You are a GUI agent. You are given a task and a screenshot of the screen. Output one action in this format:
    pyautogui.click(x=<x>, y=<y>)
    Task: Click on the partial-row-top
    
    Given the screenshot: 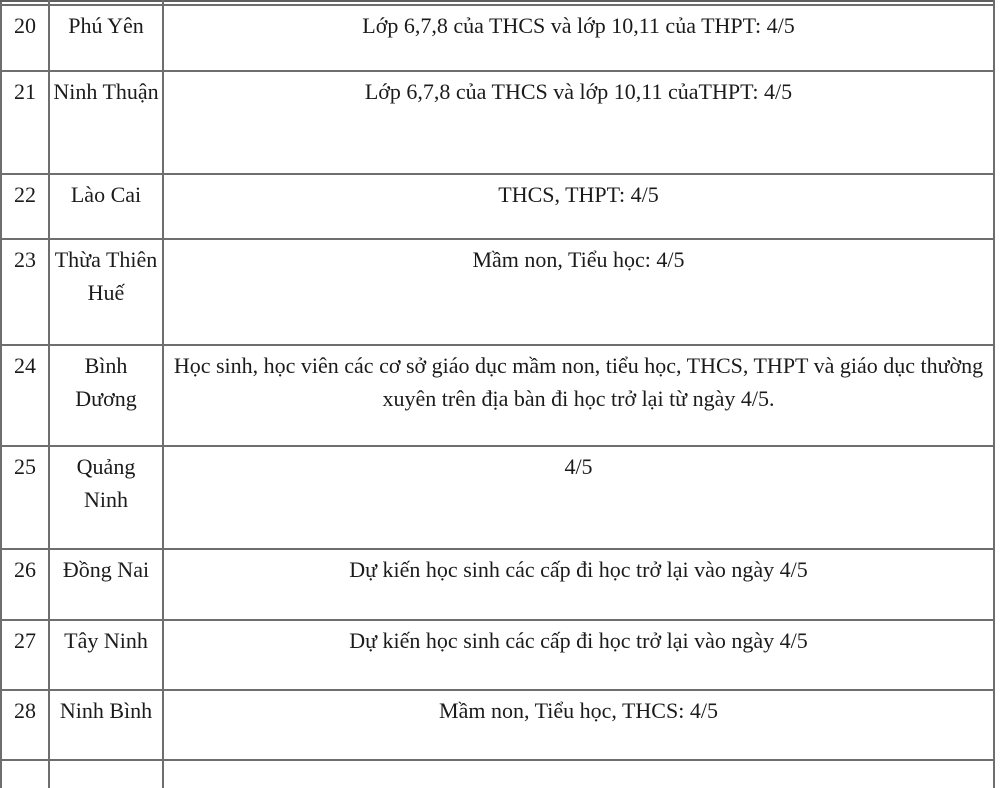 What is the action you would take?
    pyautogui.click(x=497, y=3)
    